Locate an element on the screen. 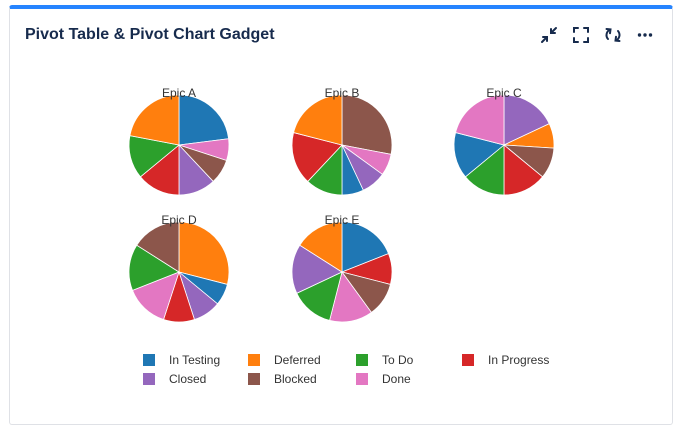 The image size is (683, 433). pie-title: Epic A is located at coordinates (179, 93).